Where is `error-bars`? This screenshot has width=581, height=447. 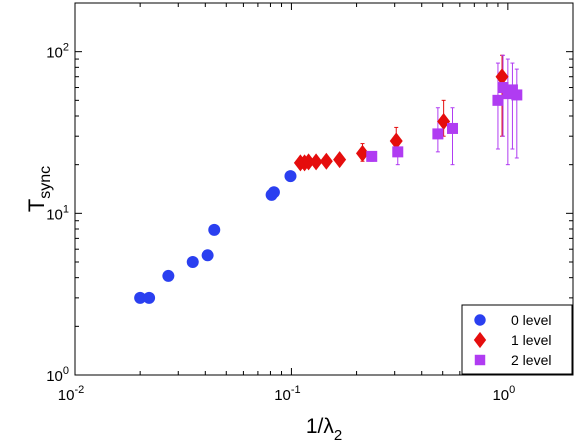
error-bars is located at coordinates (439, 110).